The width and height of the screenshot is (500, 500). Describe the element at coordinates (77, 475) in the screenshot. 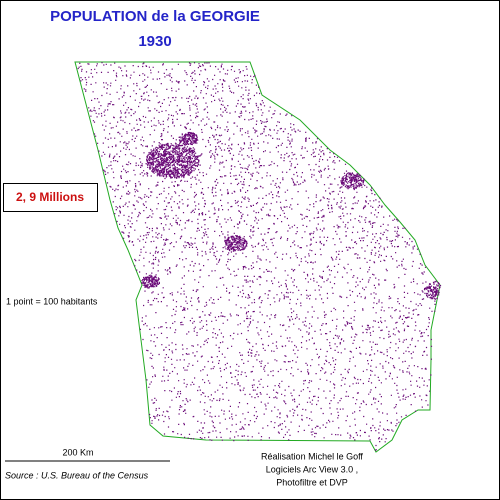

I see `source: Source : U.S. Bureau of the Census` at that location.